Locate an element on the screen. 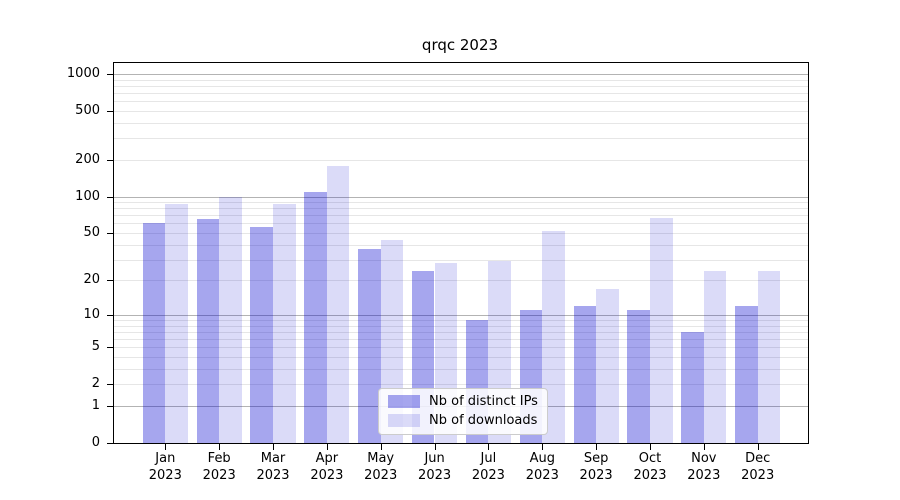 This screenshot has width=900, height=500. y-axis-tick-label: 10 is located at coordinates (91, 314).